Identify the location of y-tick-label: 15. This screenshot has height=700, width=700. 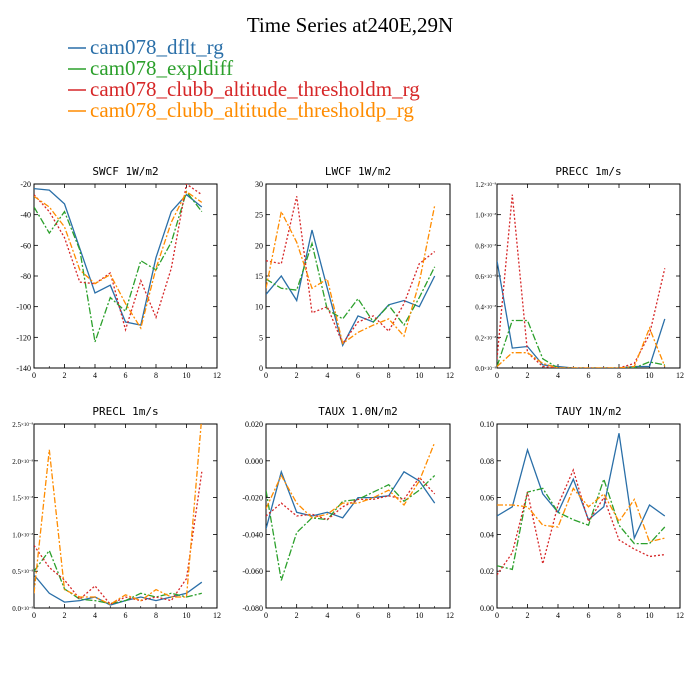
(259, 276).